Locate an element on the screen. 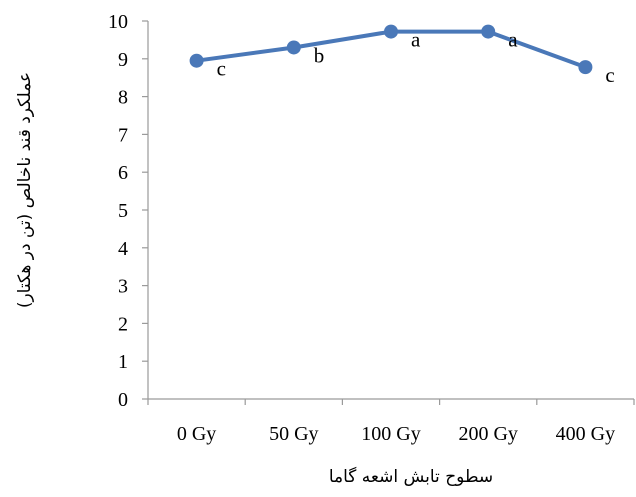 The image size is (636, 497). x-axis-ticks: 0 Gy 50 Gy 100 Gy 200 Gy 400 Gy is located at coordinates (391, 422).